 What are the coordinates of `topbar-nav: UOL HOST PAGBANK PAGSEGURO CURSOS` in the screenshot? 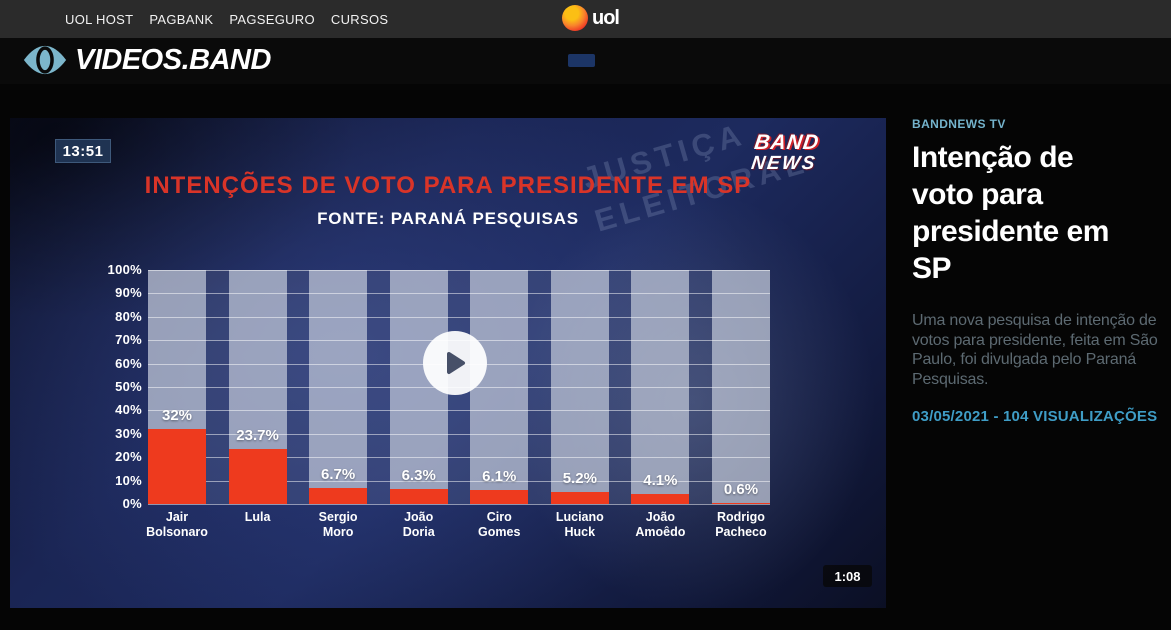 It's located at (226, 19).